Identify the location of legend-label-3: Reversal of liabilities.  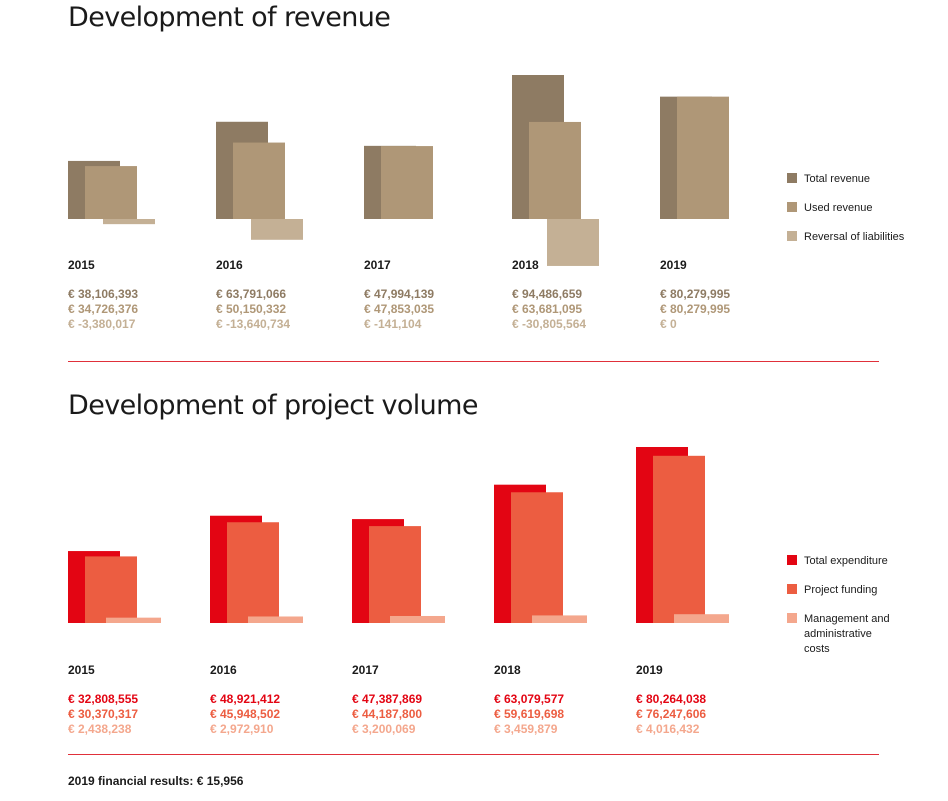
(854, 237).